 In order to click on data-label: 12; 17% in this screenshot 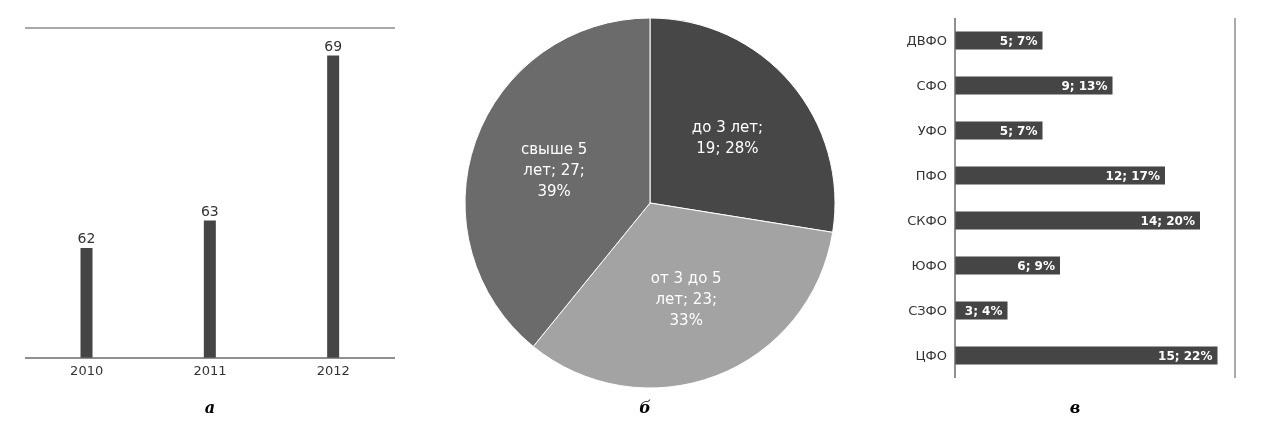, I will do `click(1132, 175)`.